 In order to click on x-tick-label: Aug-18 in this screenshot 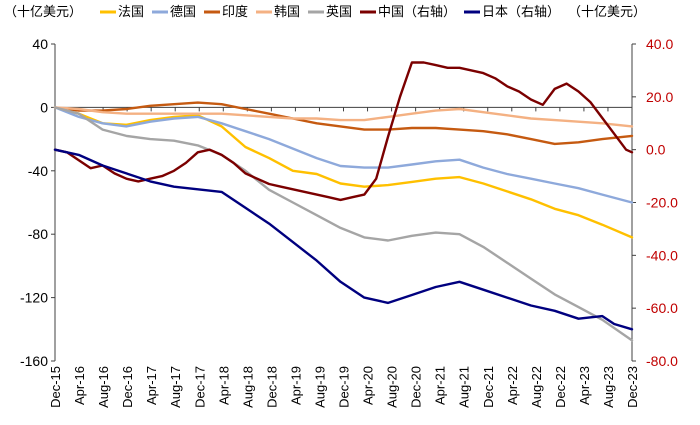, I will do `click(247, 387)`.